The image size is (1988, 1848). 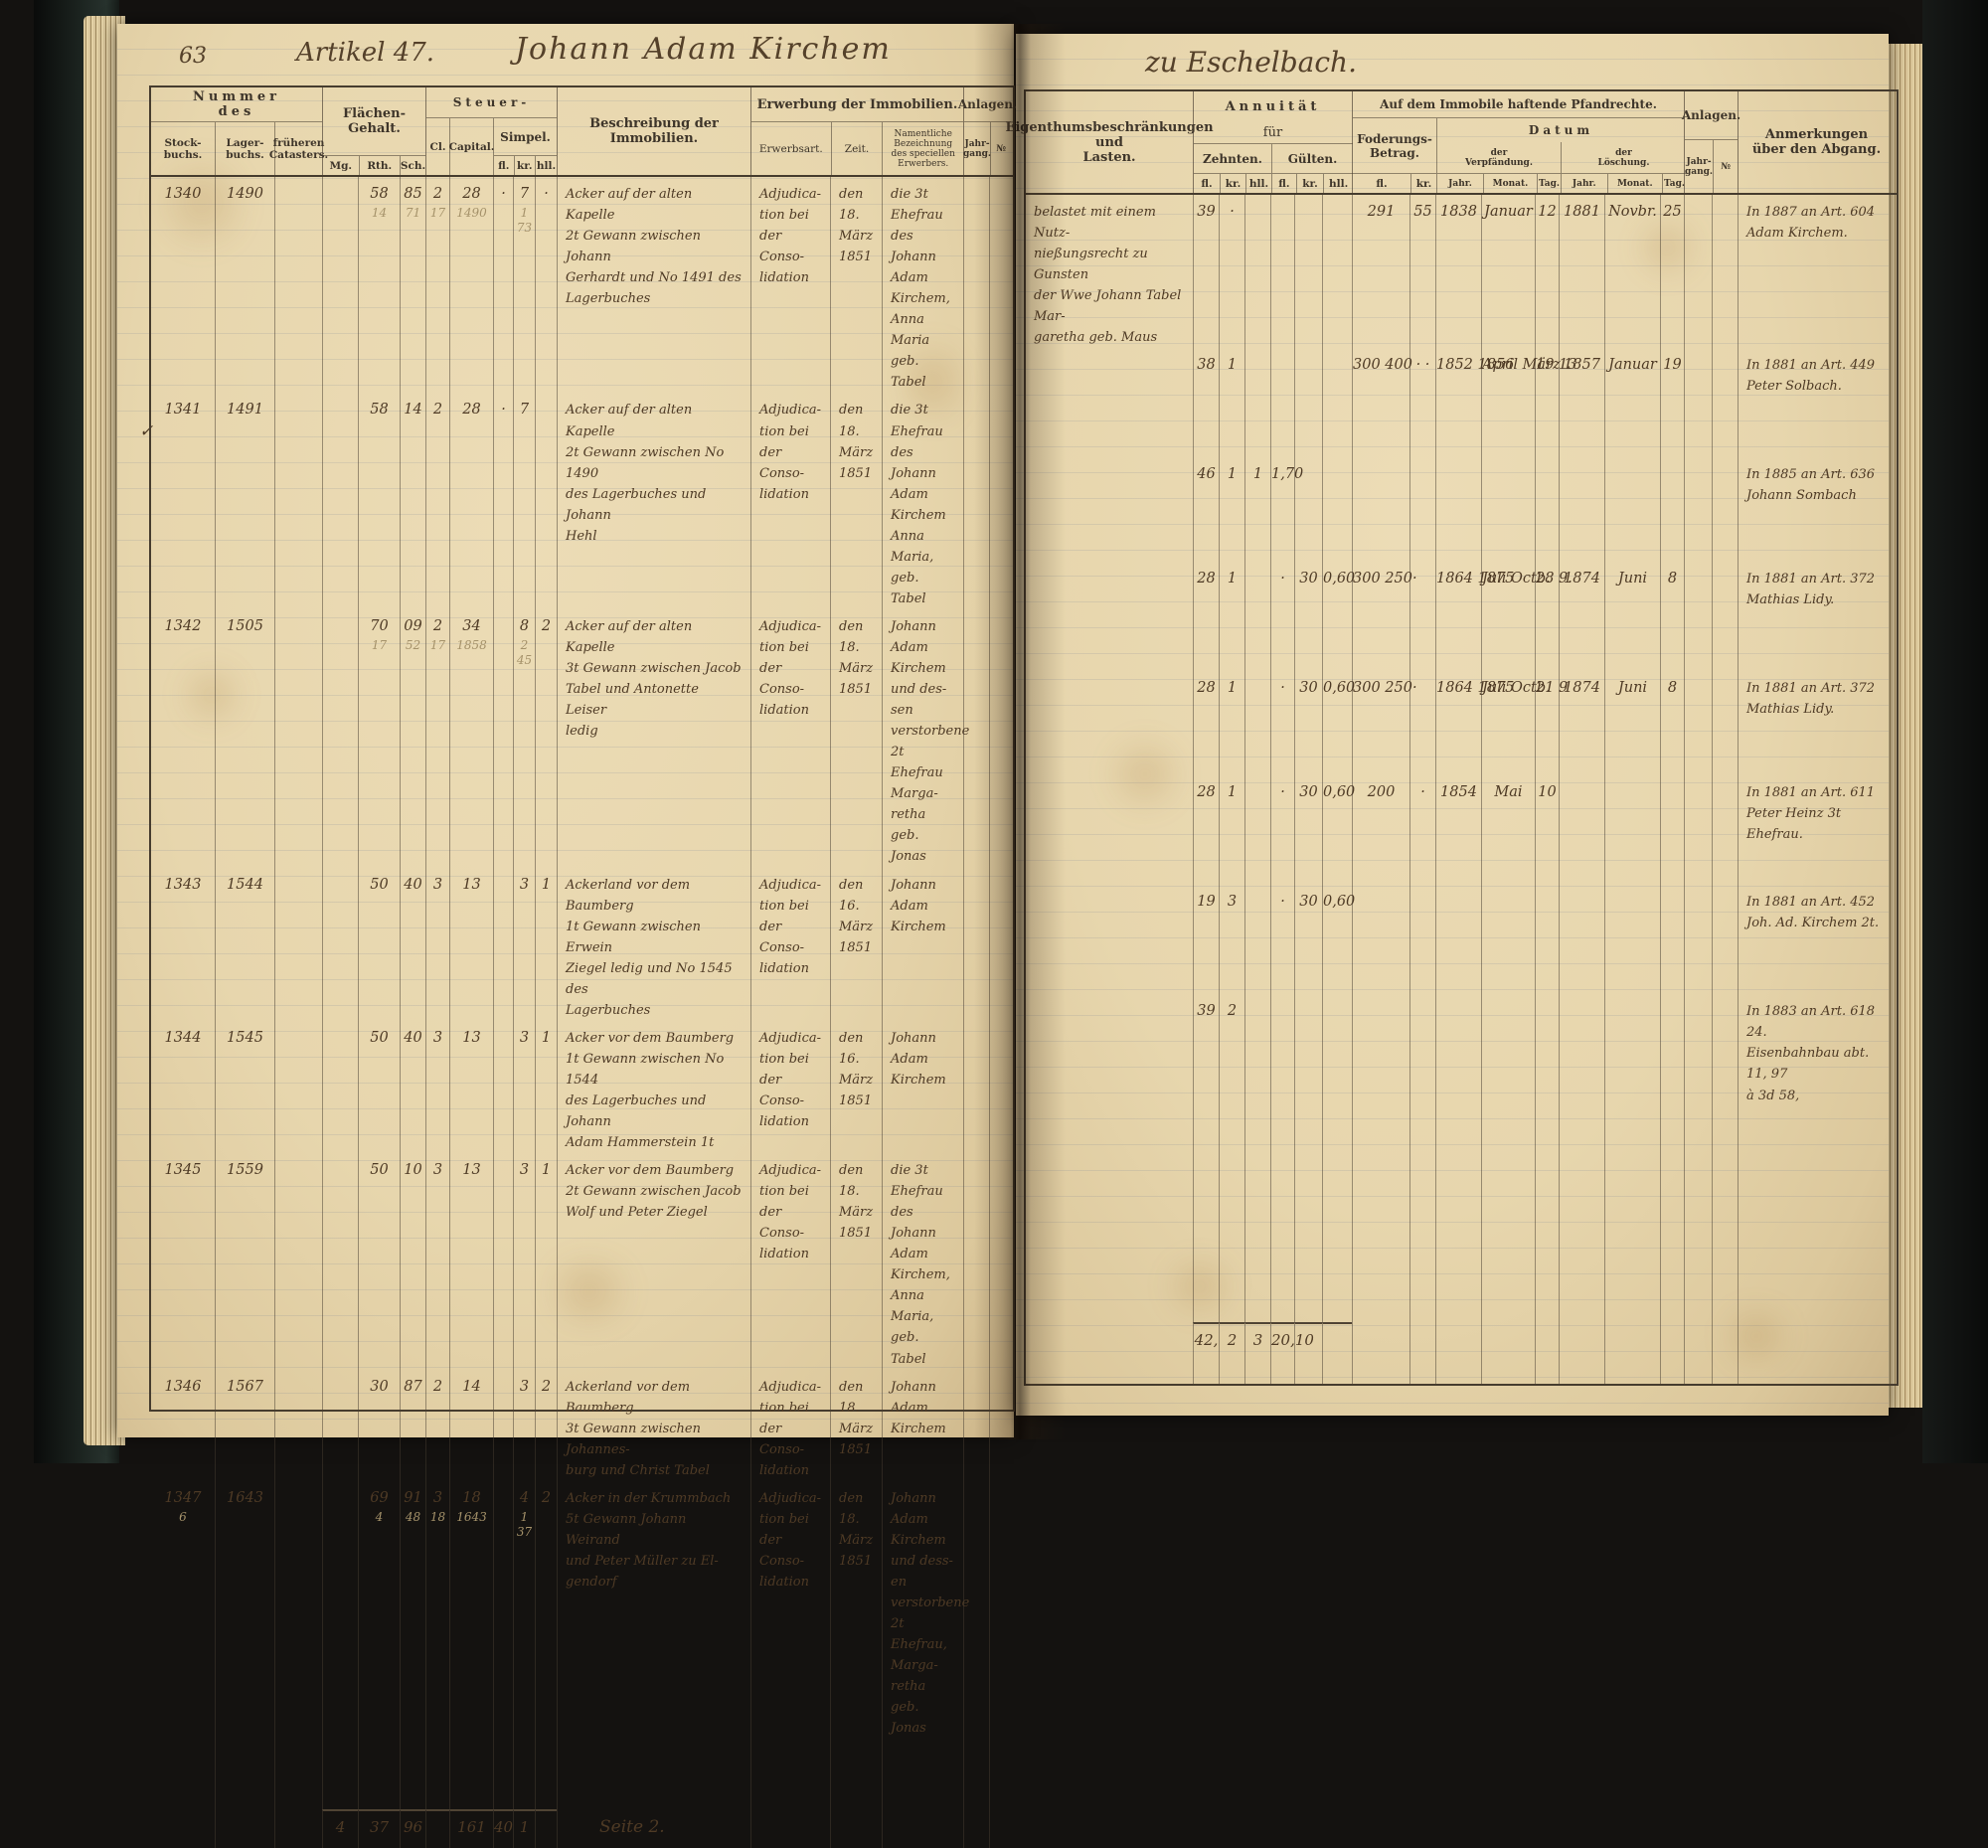 What do you see at coordinates (340, 1826) in the screenshot?
I see `total-mg: 4` at bounding box center [340, 1826].